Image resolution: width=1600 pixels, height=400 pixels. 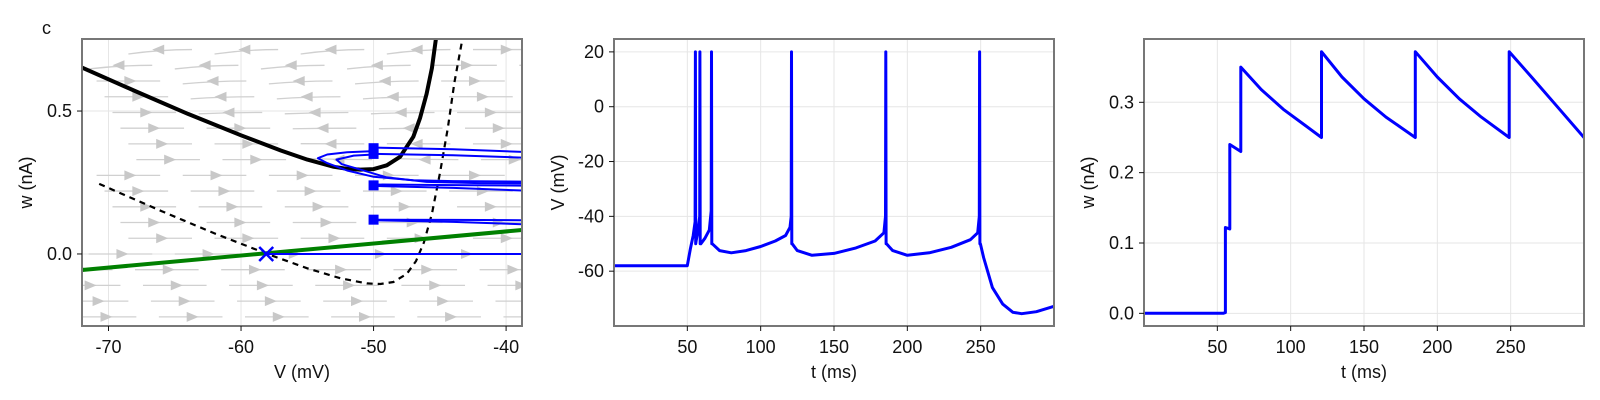 What do you see at coordinates (447, 149) in the screenshot?
I see `series-trajectory-3-out` at bounding box center [447, 149].